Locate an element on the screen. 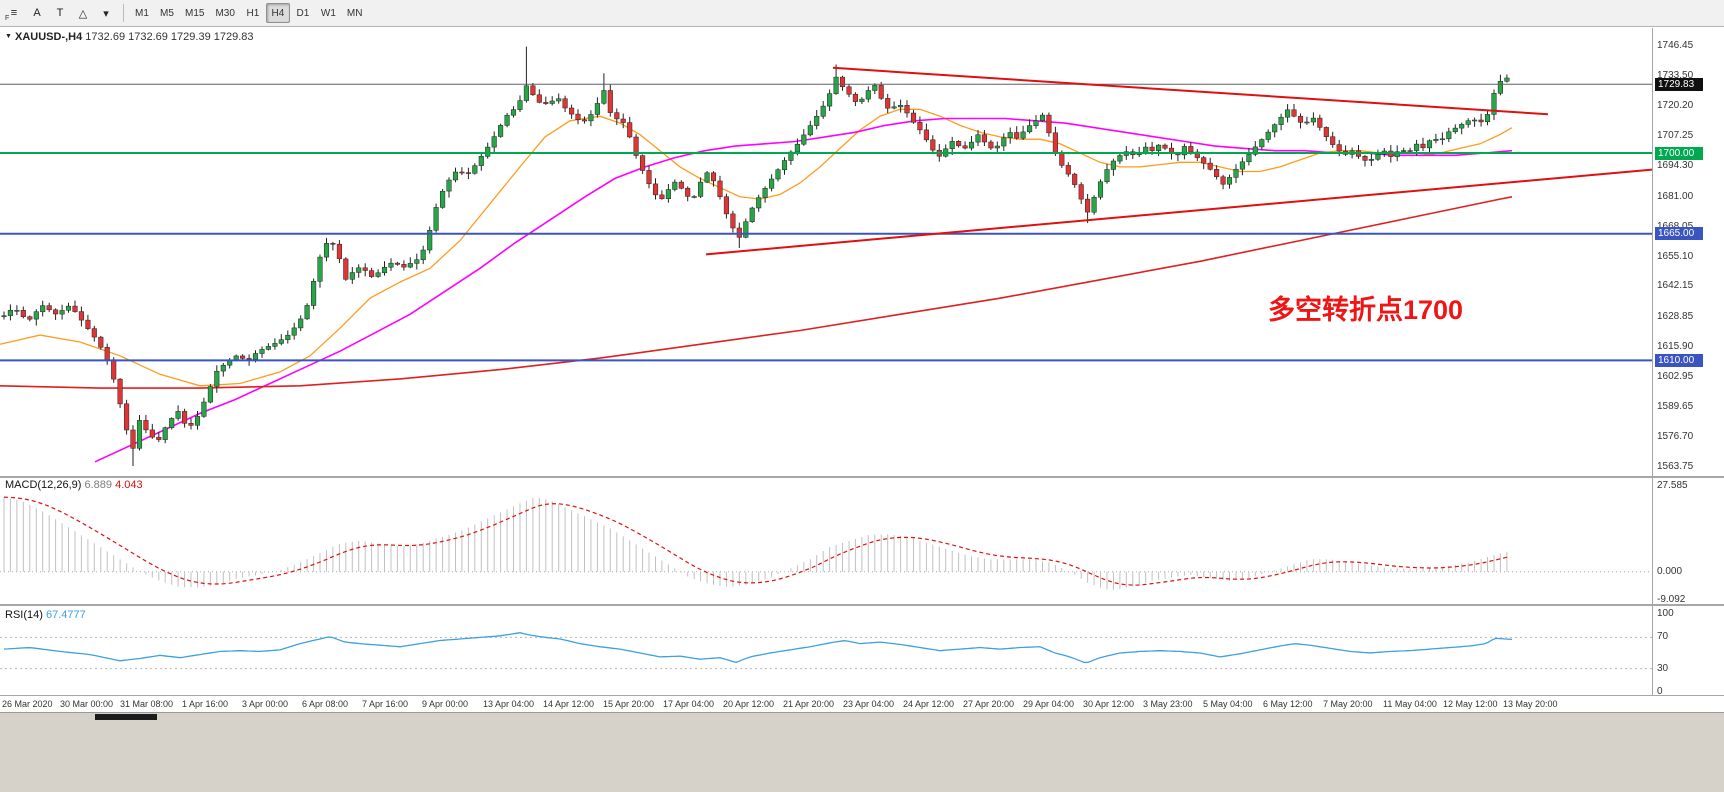 The width and height of the screenshot is (1724, 792). text-label-tool: T is located at coordinates (60, 13).